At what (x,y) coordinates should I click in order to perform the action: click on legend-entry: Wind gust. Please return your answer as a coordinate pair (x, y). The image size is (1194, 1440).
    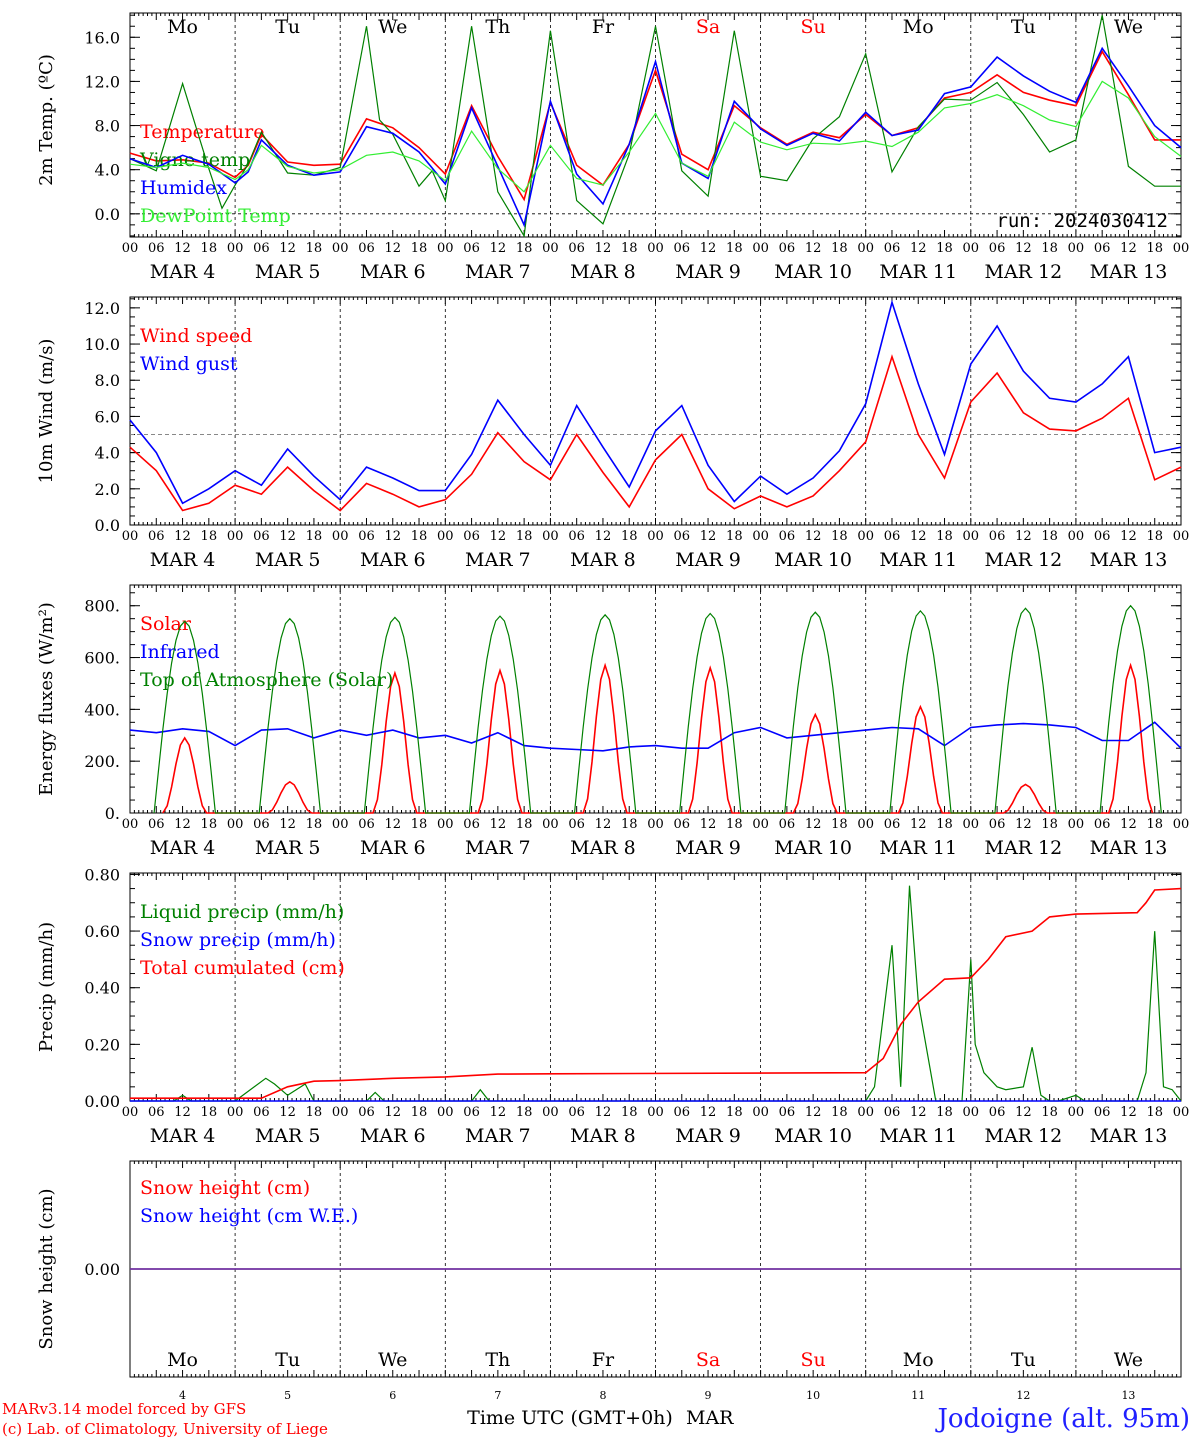
    Looking at the image, I should click on (189, 364).